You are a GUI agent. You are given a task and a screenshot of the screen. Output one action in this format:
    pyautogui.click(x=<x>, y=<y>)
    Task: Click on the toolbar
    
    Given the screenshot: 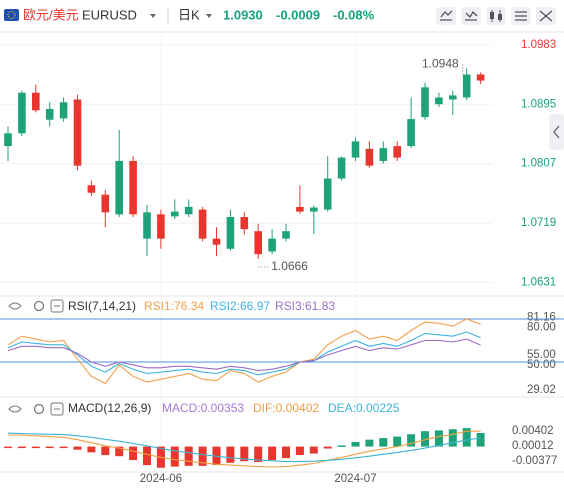 What is the action you would take?
    pyautogui.click(x=496, y=16)
    